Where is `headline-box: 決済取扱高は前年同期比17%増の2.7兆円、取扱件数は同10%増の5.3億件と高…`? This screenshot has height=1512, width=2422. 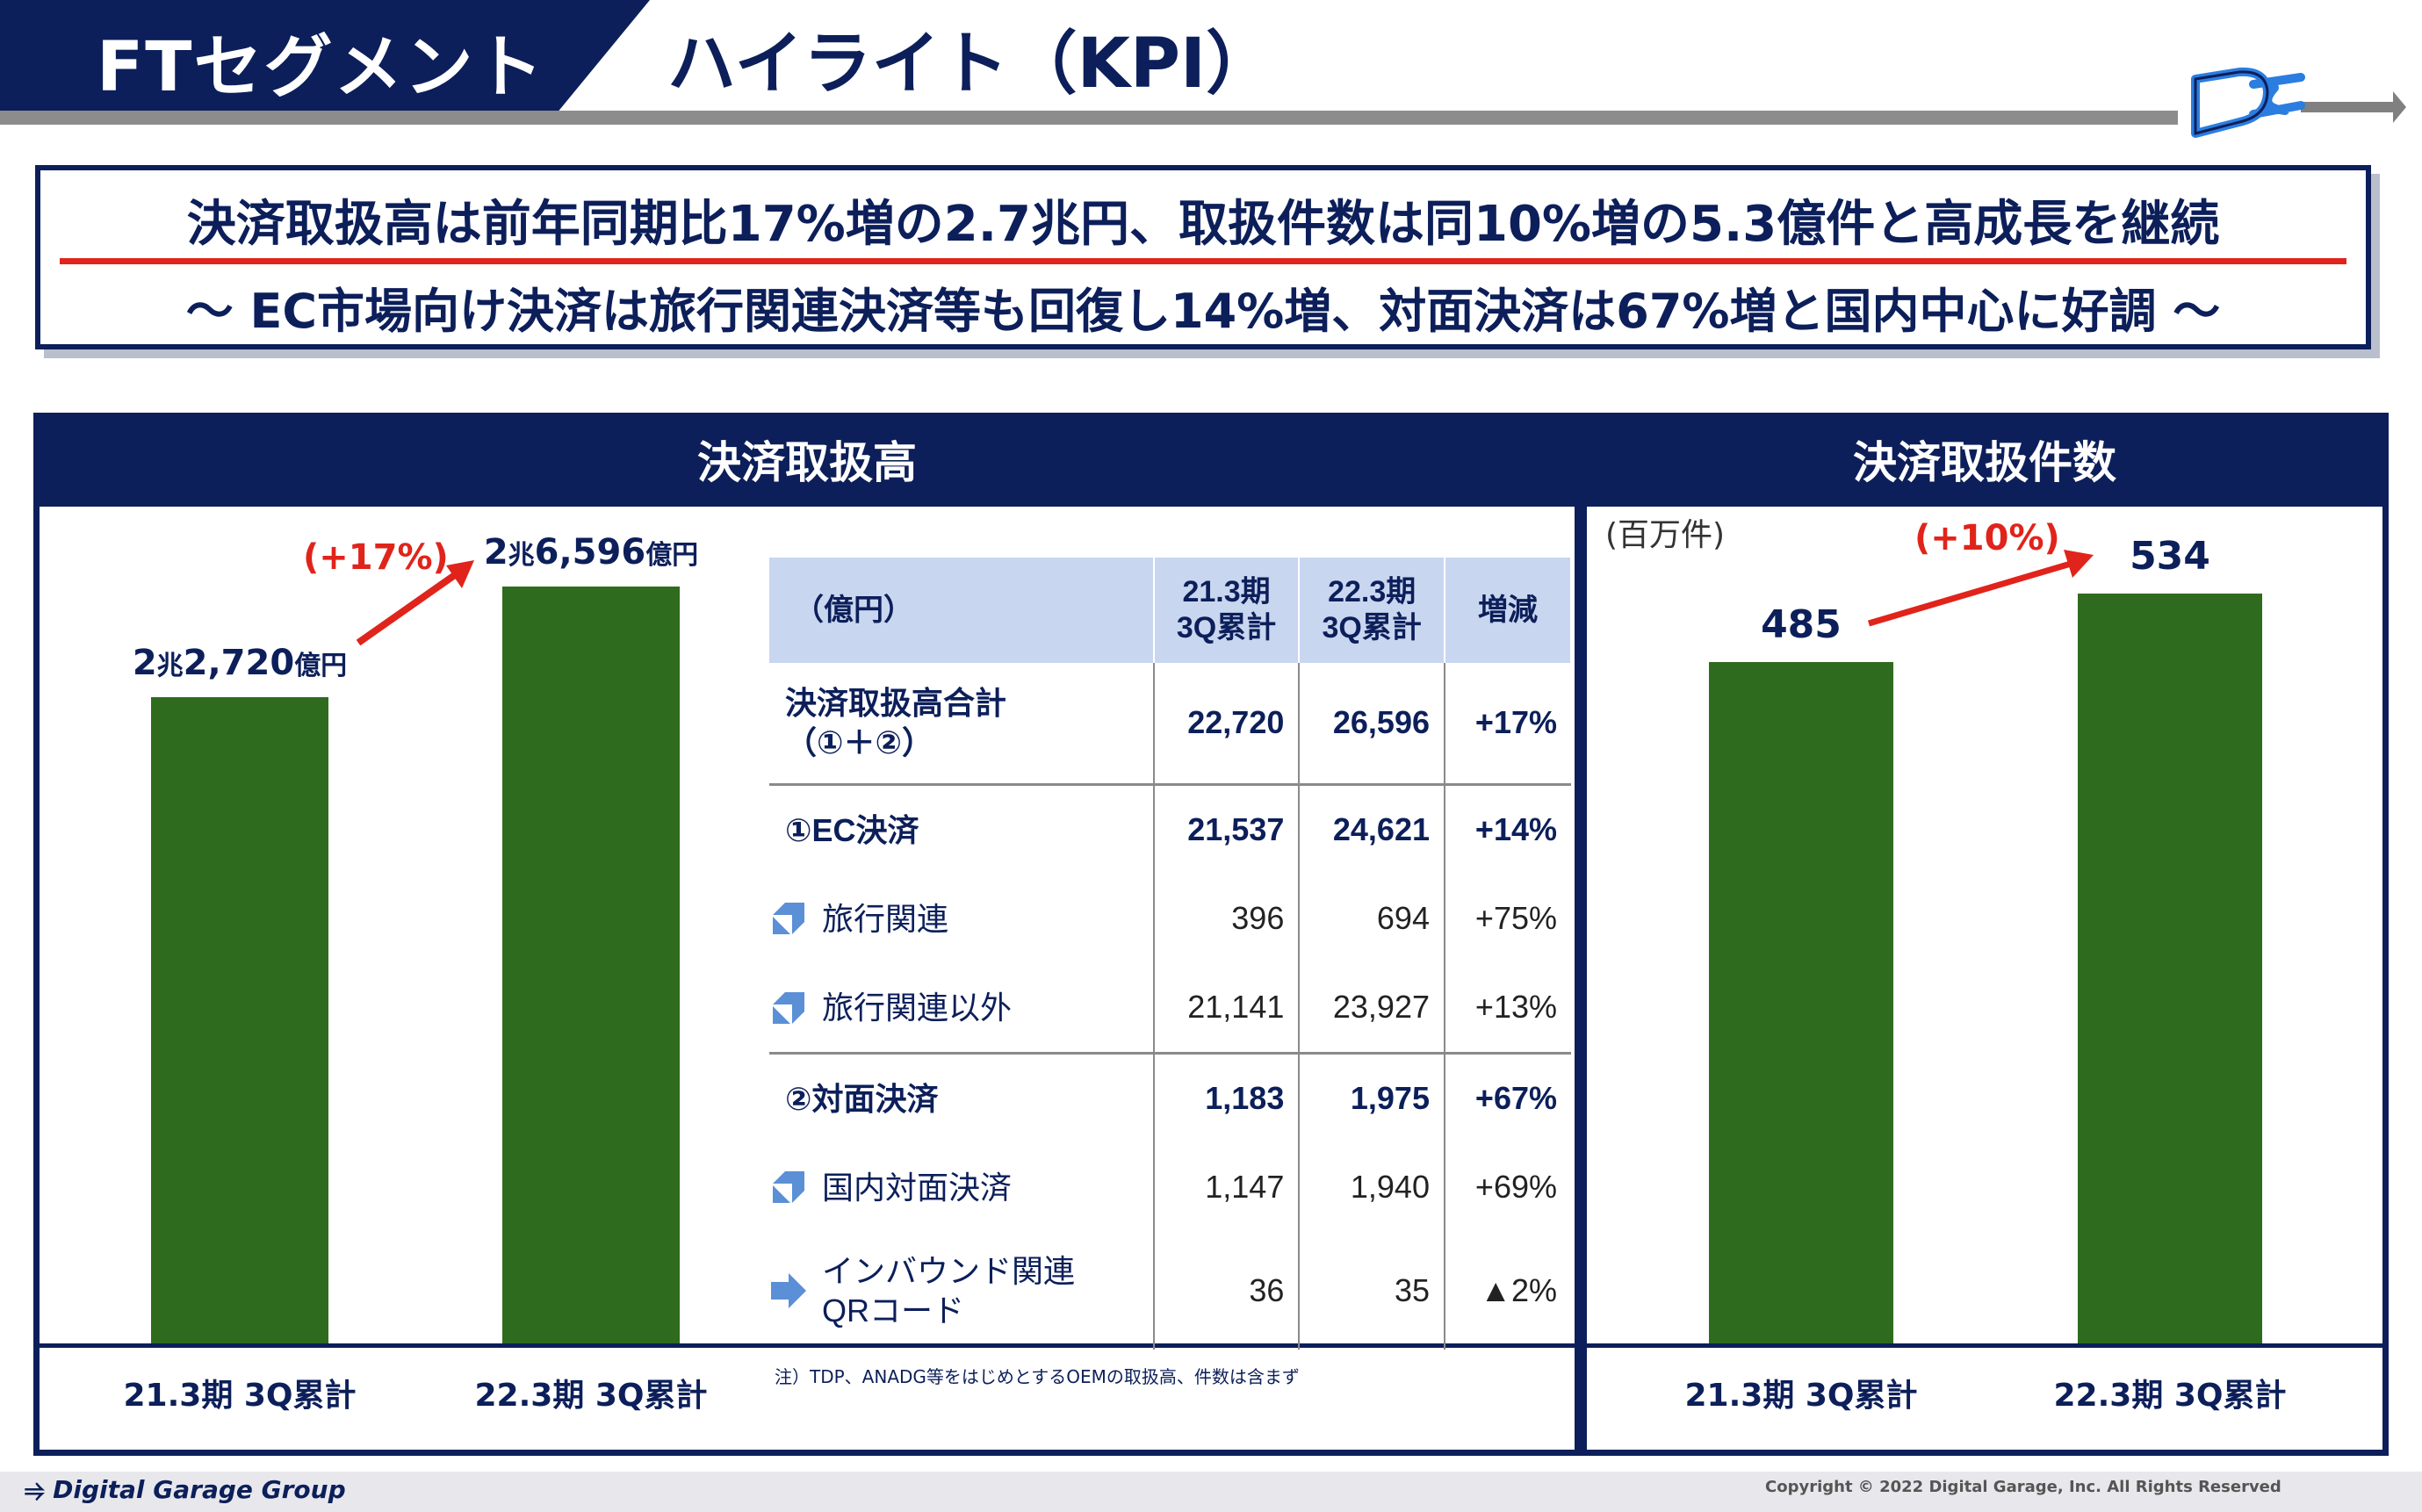
headline-box: 決済取扱高は前年同期比17%増の2.7兆円、取扱件数は同10%増の5.3億件と高… is located at coordinates (1203, 257).